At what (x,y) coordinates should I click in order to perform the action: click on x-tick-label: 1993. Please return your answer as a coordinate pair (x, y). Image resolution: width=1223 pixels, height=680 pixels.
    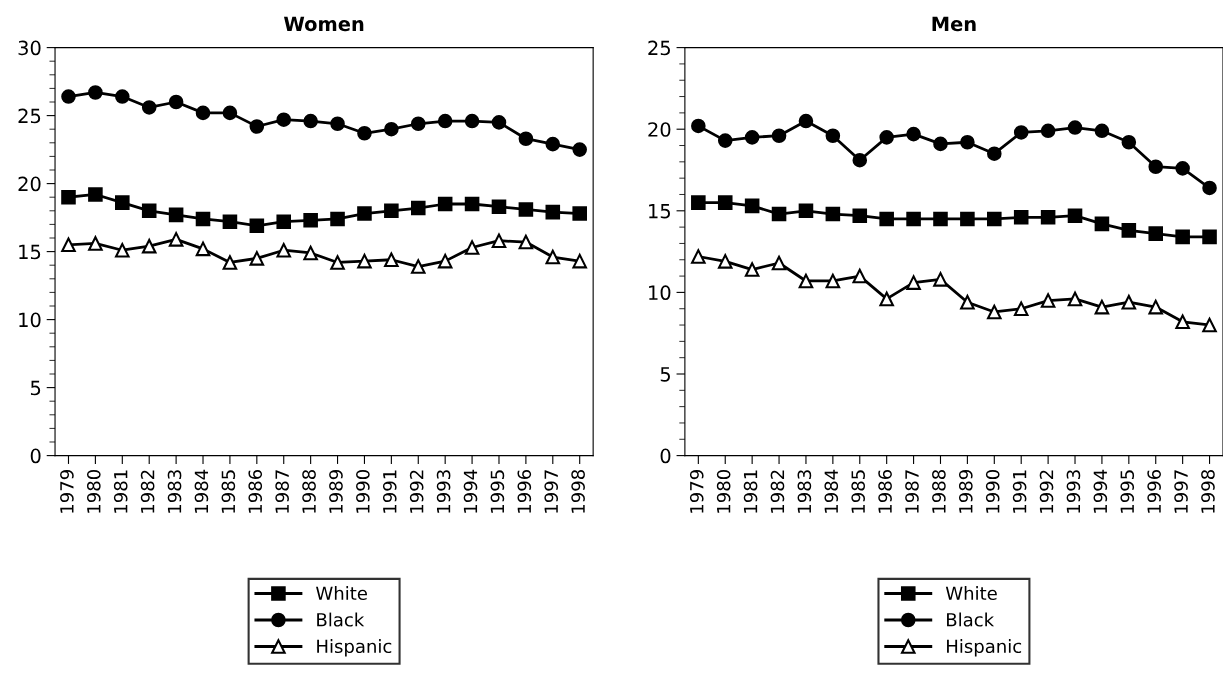
    Looking at the image, I should click on (1073, 491).